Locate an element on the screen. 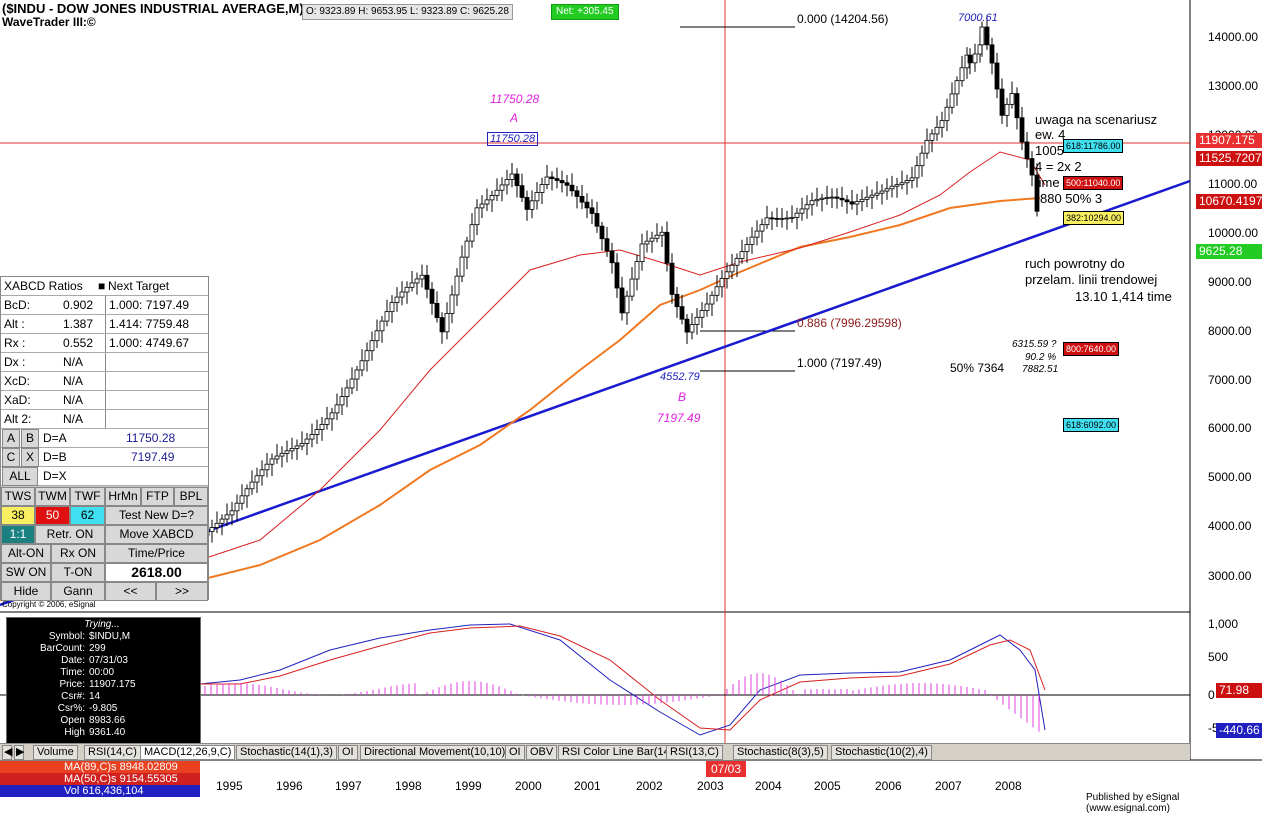  price-axis-tick: 3000.00 is located at coordinates (1230, 576).